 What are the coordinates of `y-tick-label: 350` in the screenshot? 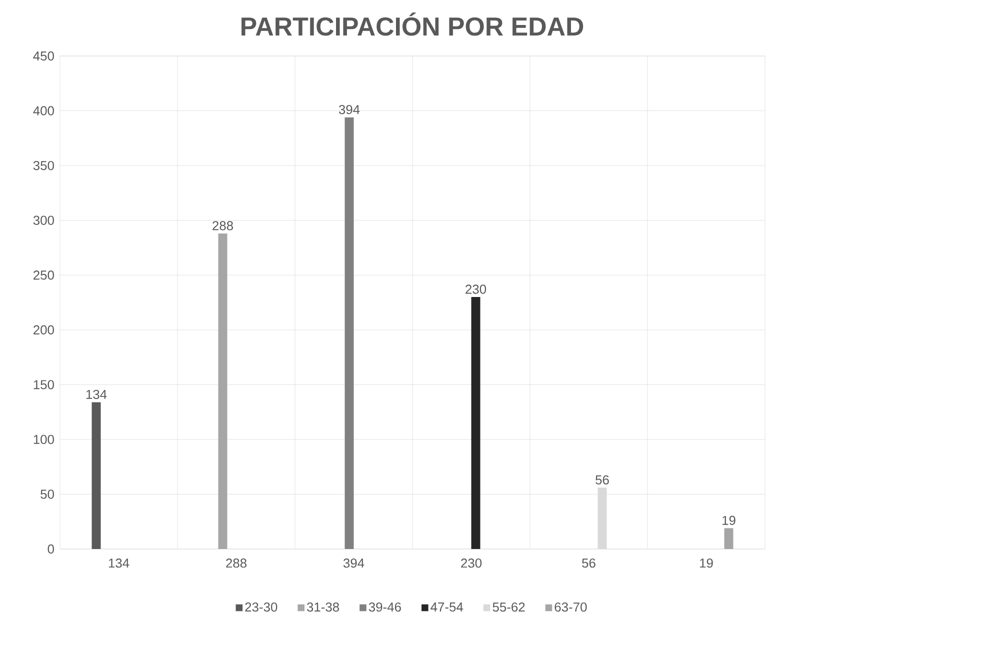 It's located at (43, 165).